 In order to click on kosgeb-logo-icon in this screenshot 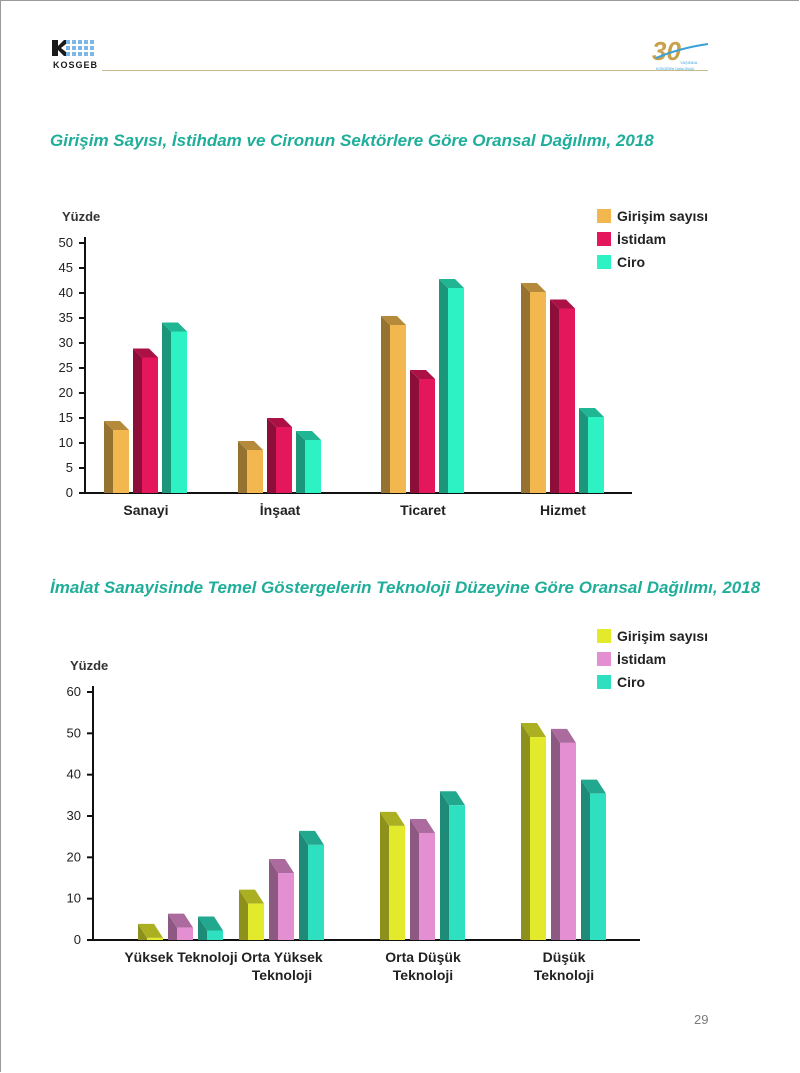, I will do `click(76, 48)`.